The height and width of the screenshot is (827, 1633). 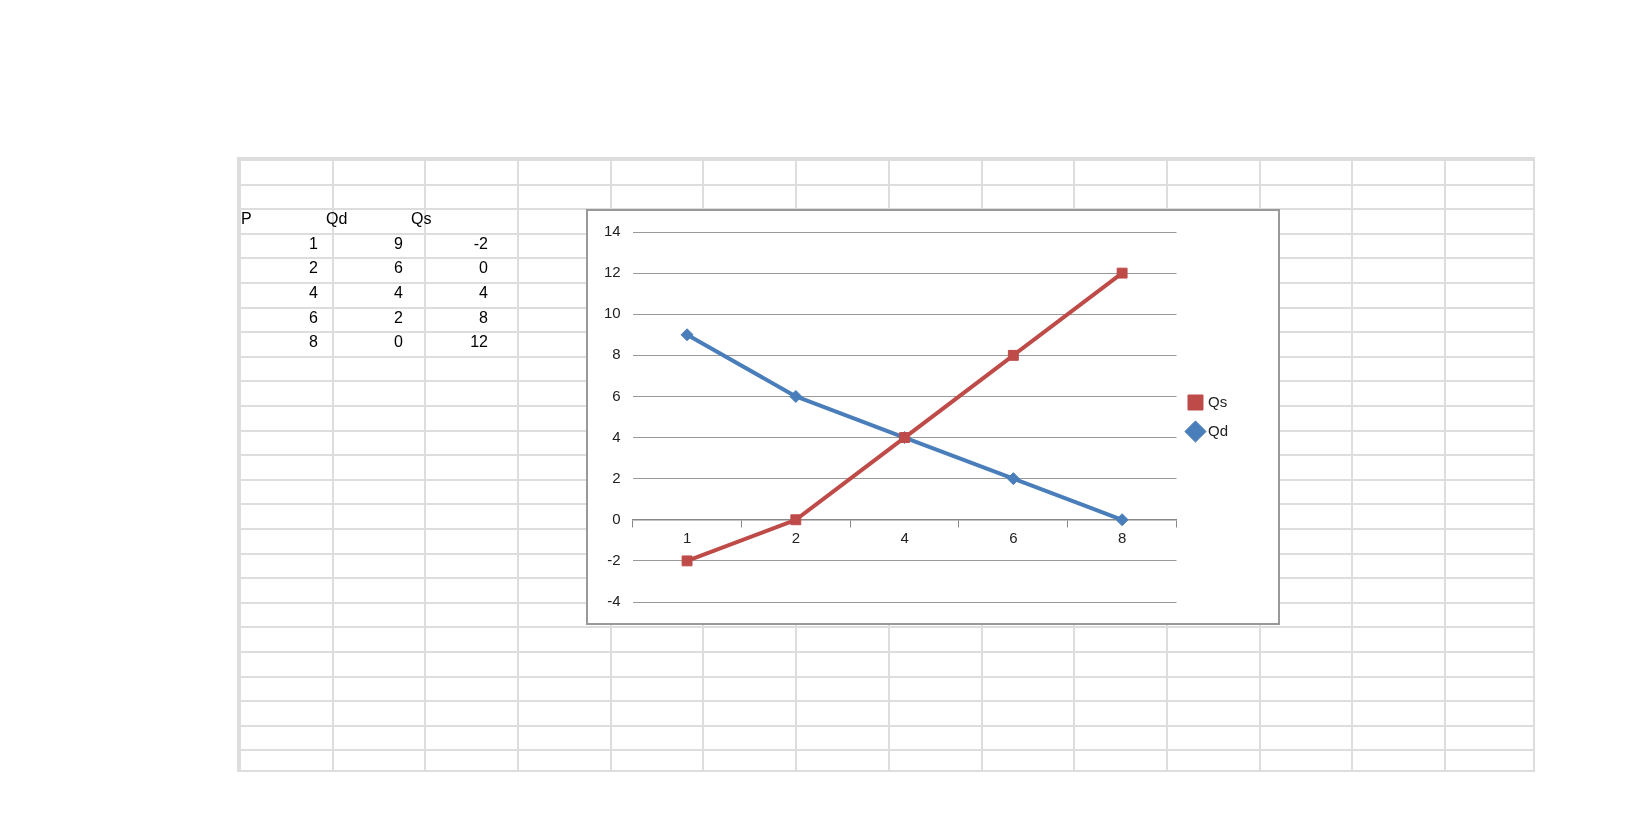 I want to click on y-tick-label: -4, so click(x=614, y=601).